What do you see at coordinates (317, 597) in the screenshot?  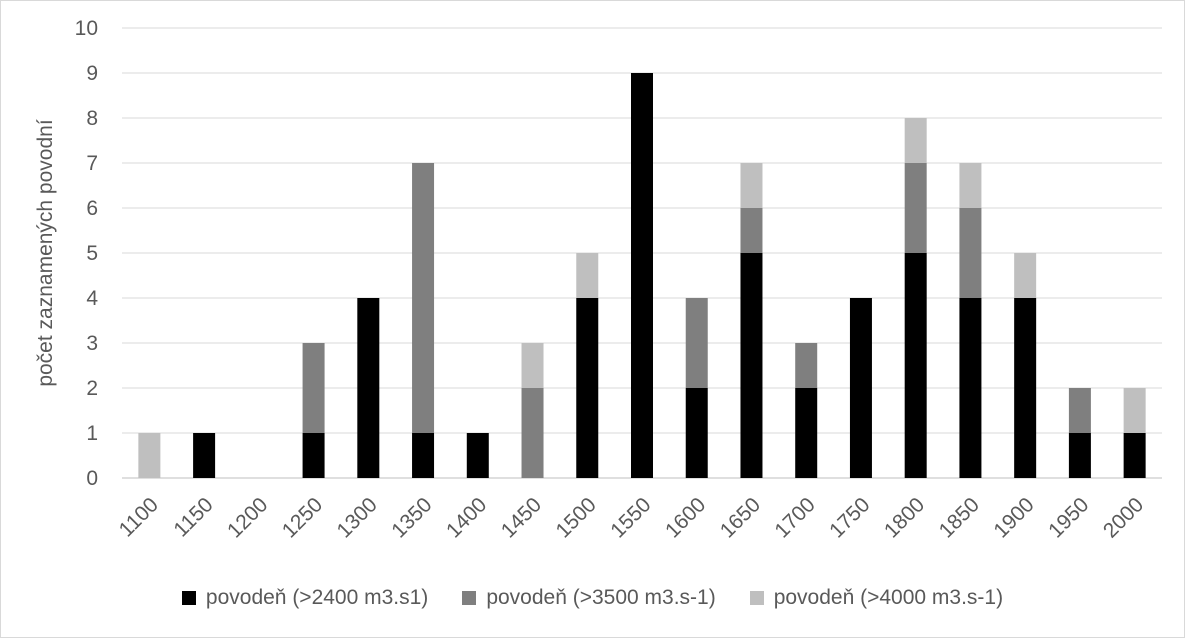 I see `legend-label: povodeň (>2400 m3.s1)` at bounding box center [317, 597].